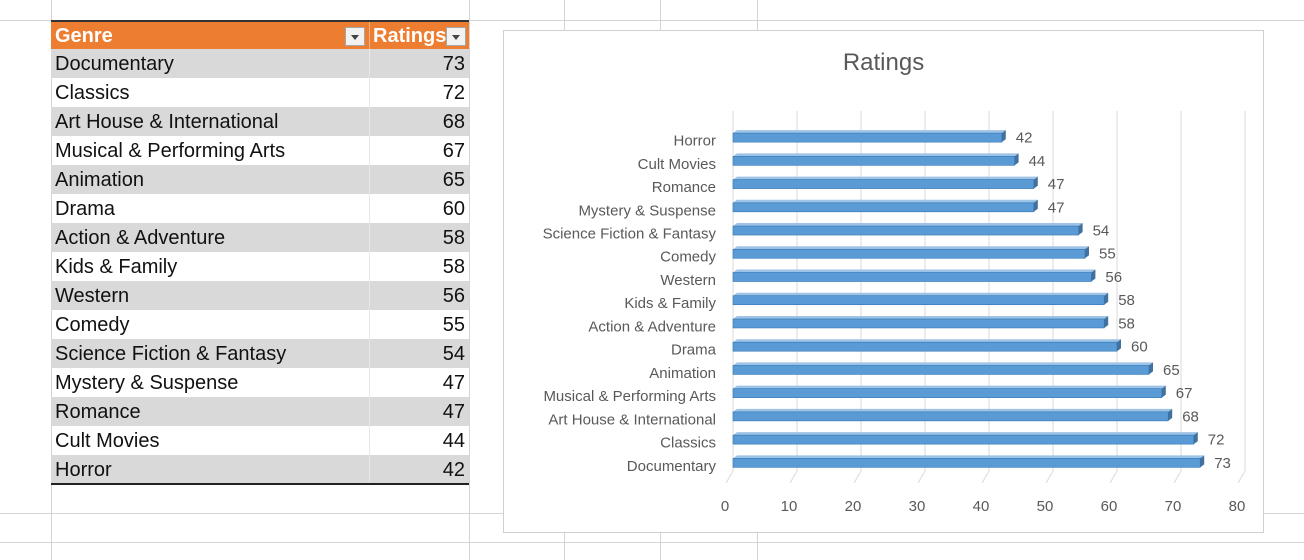 The image size is (1304, 560). I want to click on cell-genre: Romance, so click(98, 412).